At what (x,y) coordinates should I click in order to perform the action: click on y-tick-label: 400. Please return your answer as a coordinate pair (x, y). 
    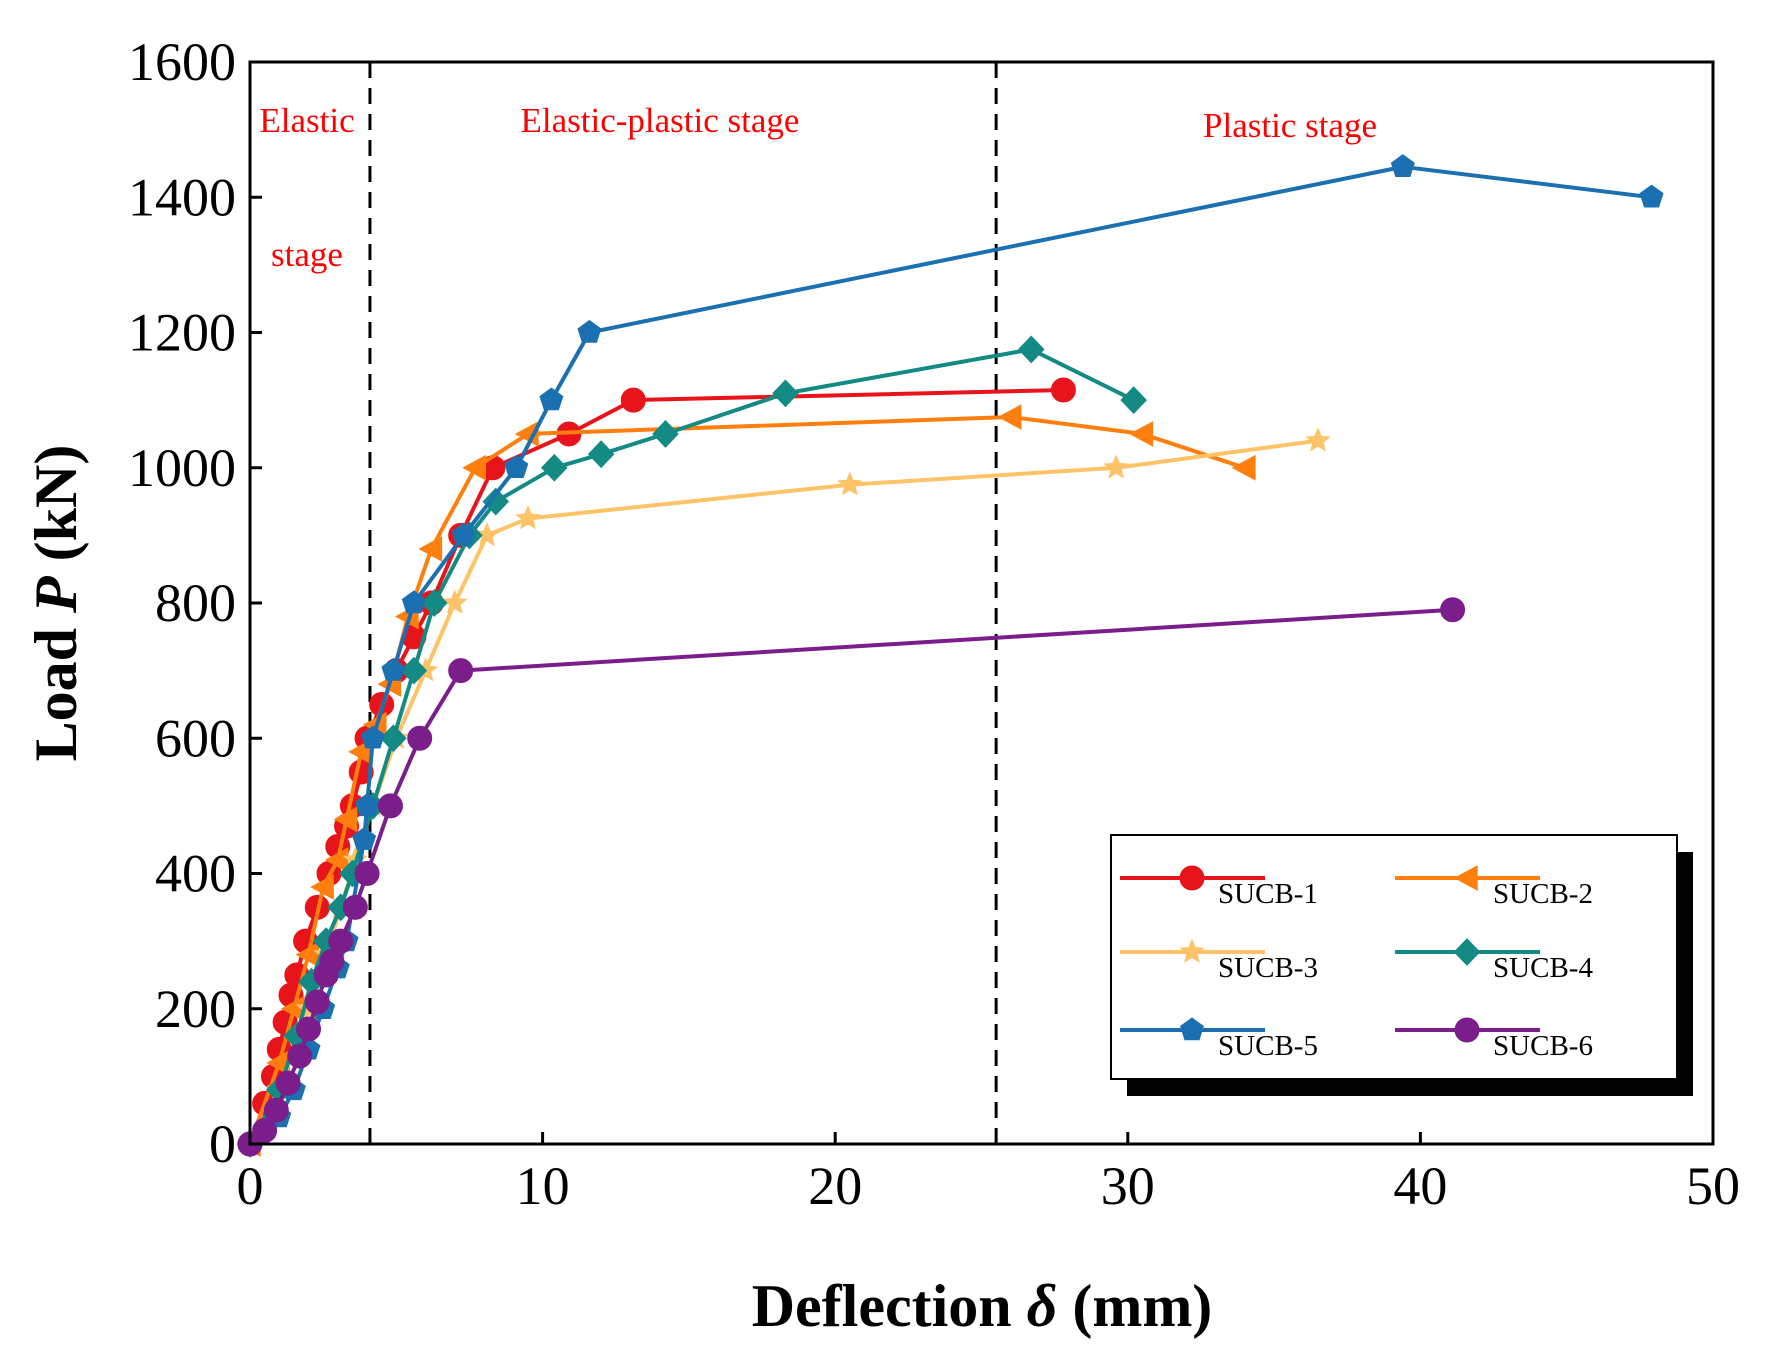
    Looking at the image, I should click on (195, 874).